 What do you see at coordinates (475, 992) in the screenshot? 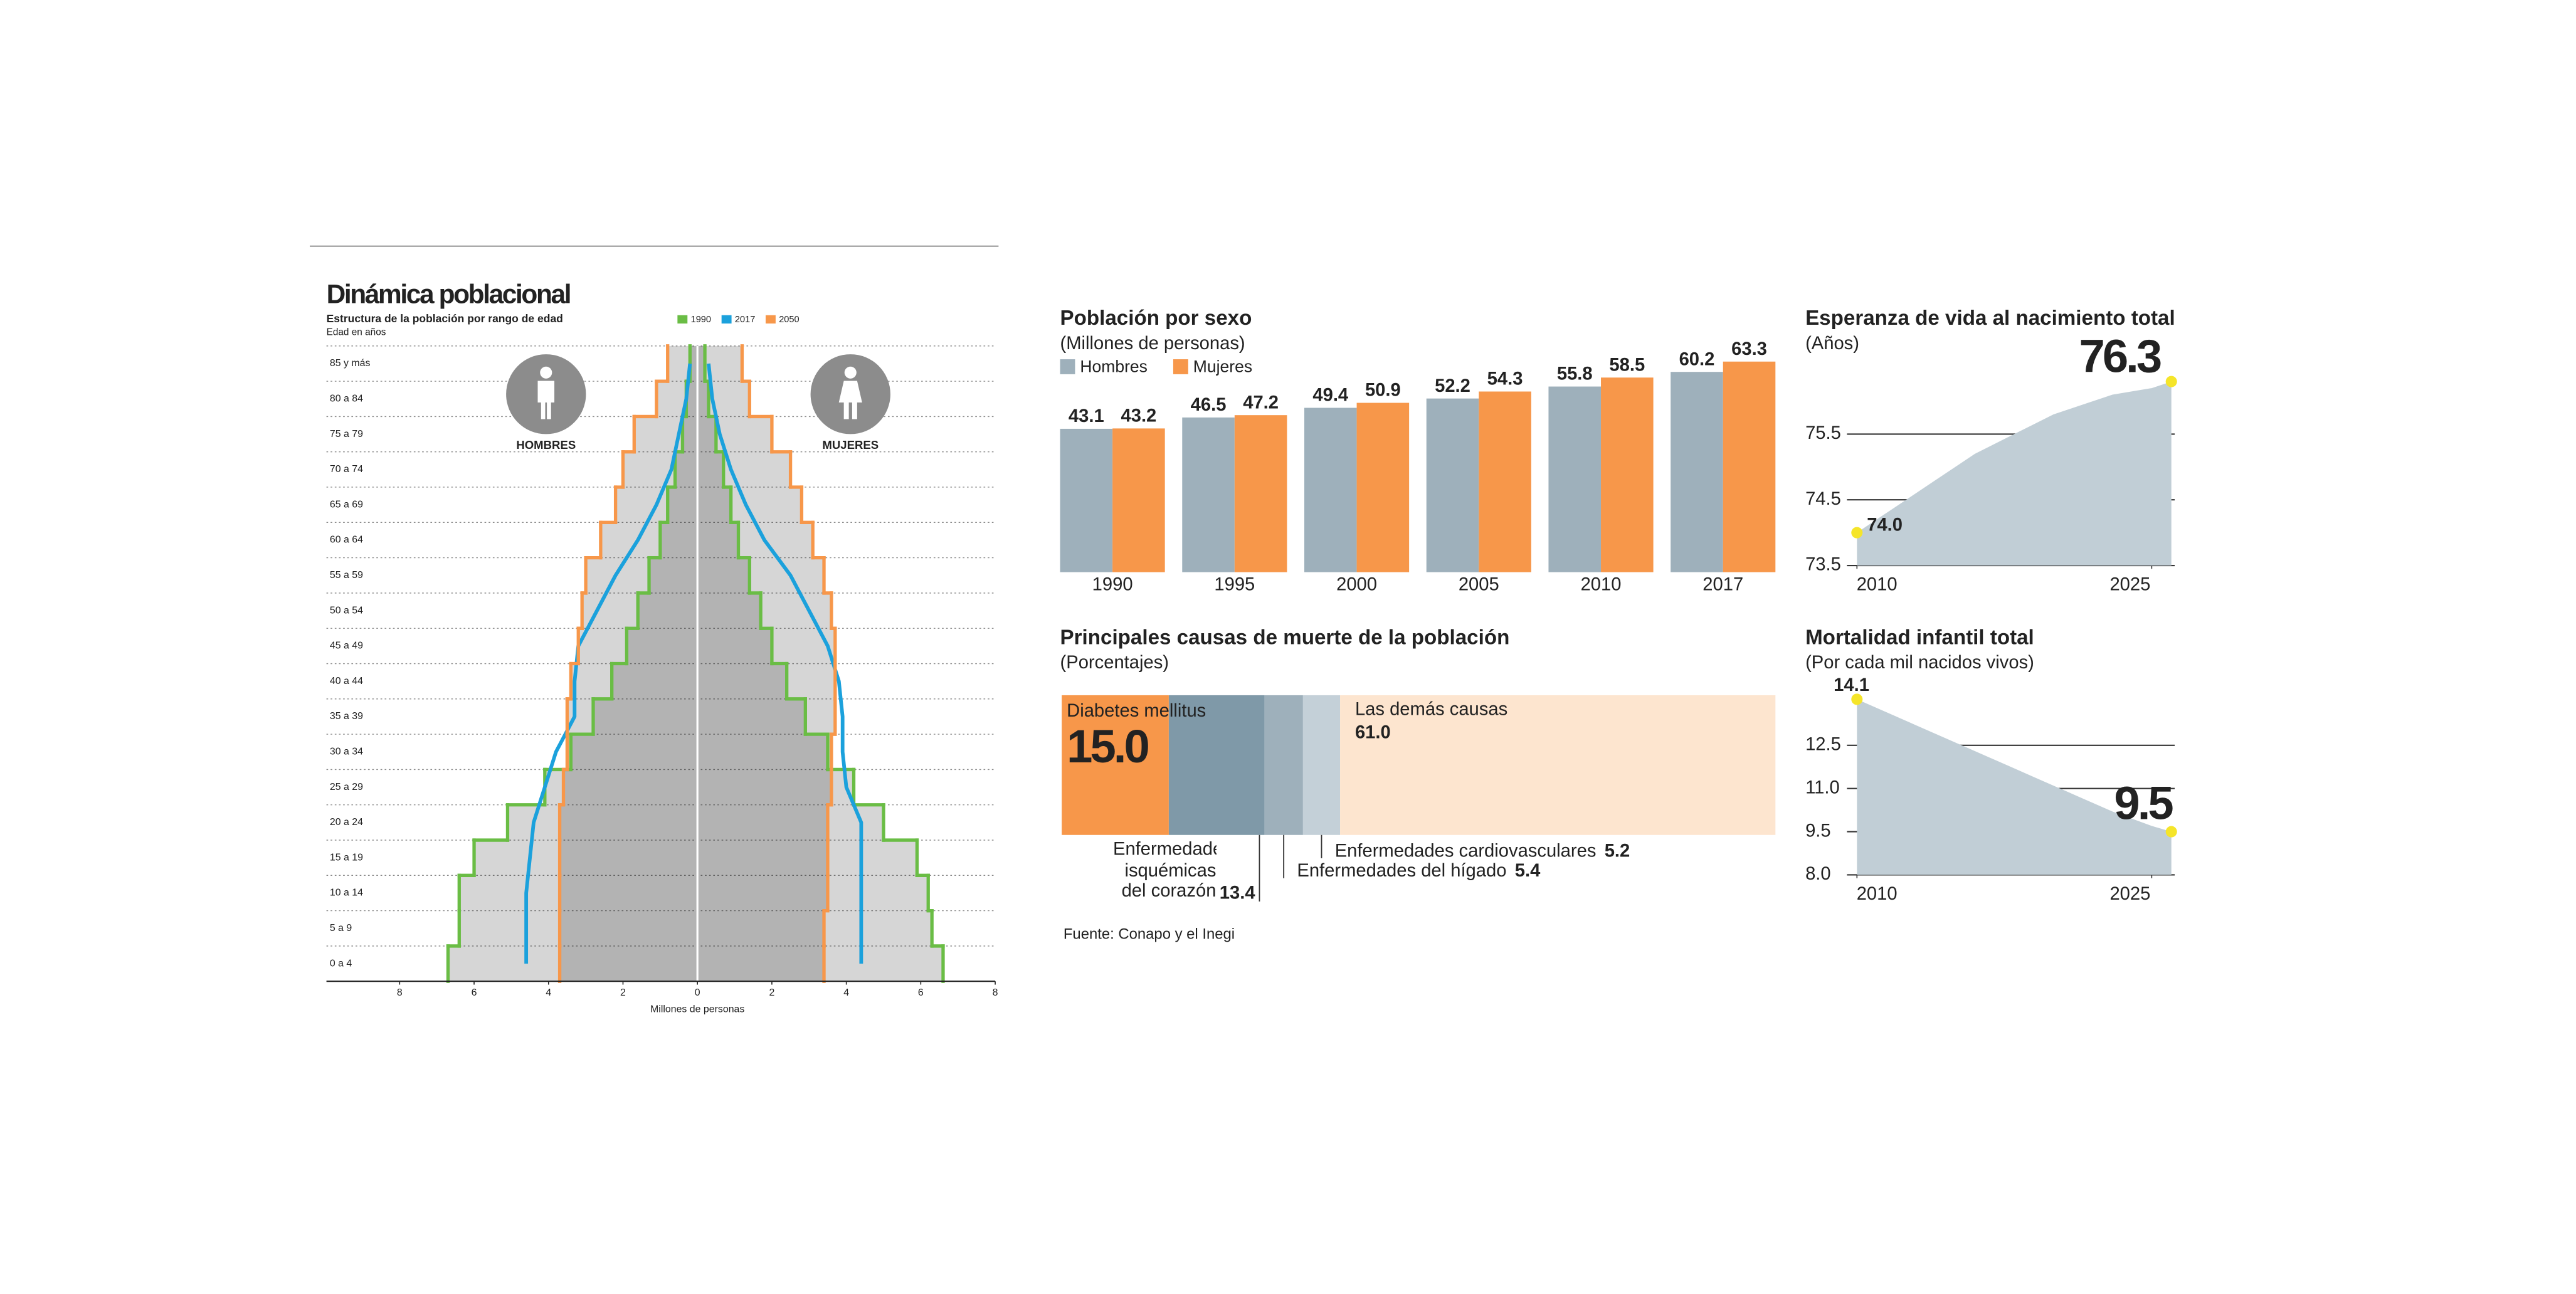
I see `x-tick-label: 6` at bounding box center [475, 992].